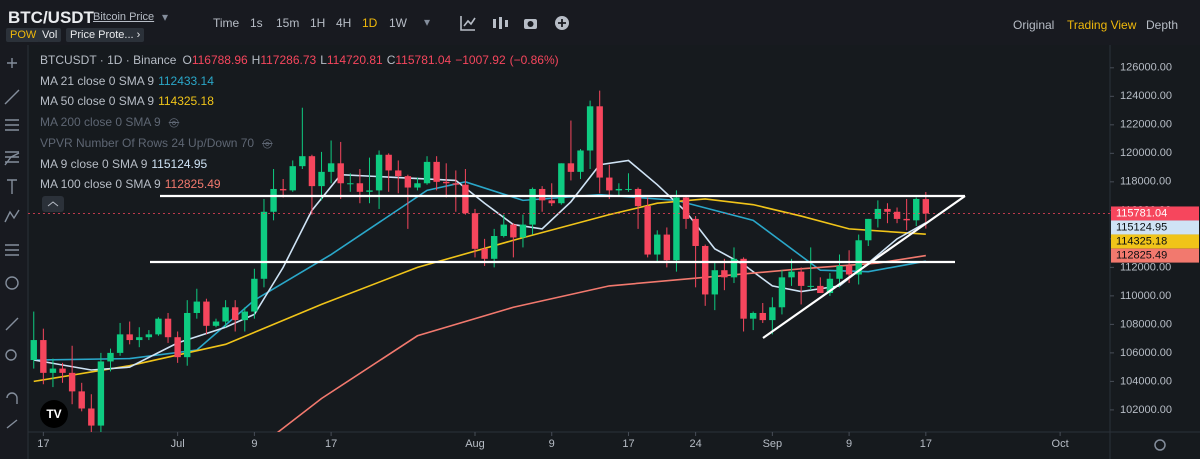 This screenshot has width=1200, height=459. What do you see at coordinates (165, 17) in the screenshot?
I see `dropdown: ▾` at bounding box center [165, 17].